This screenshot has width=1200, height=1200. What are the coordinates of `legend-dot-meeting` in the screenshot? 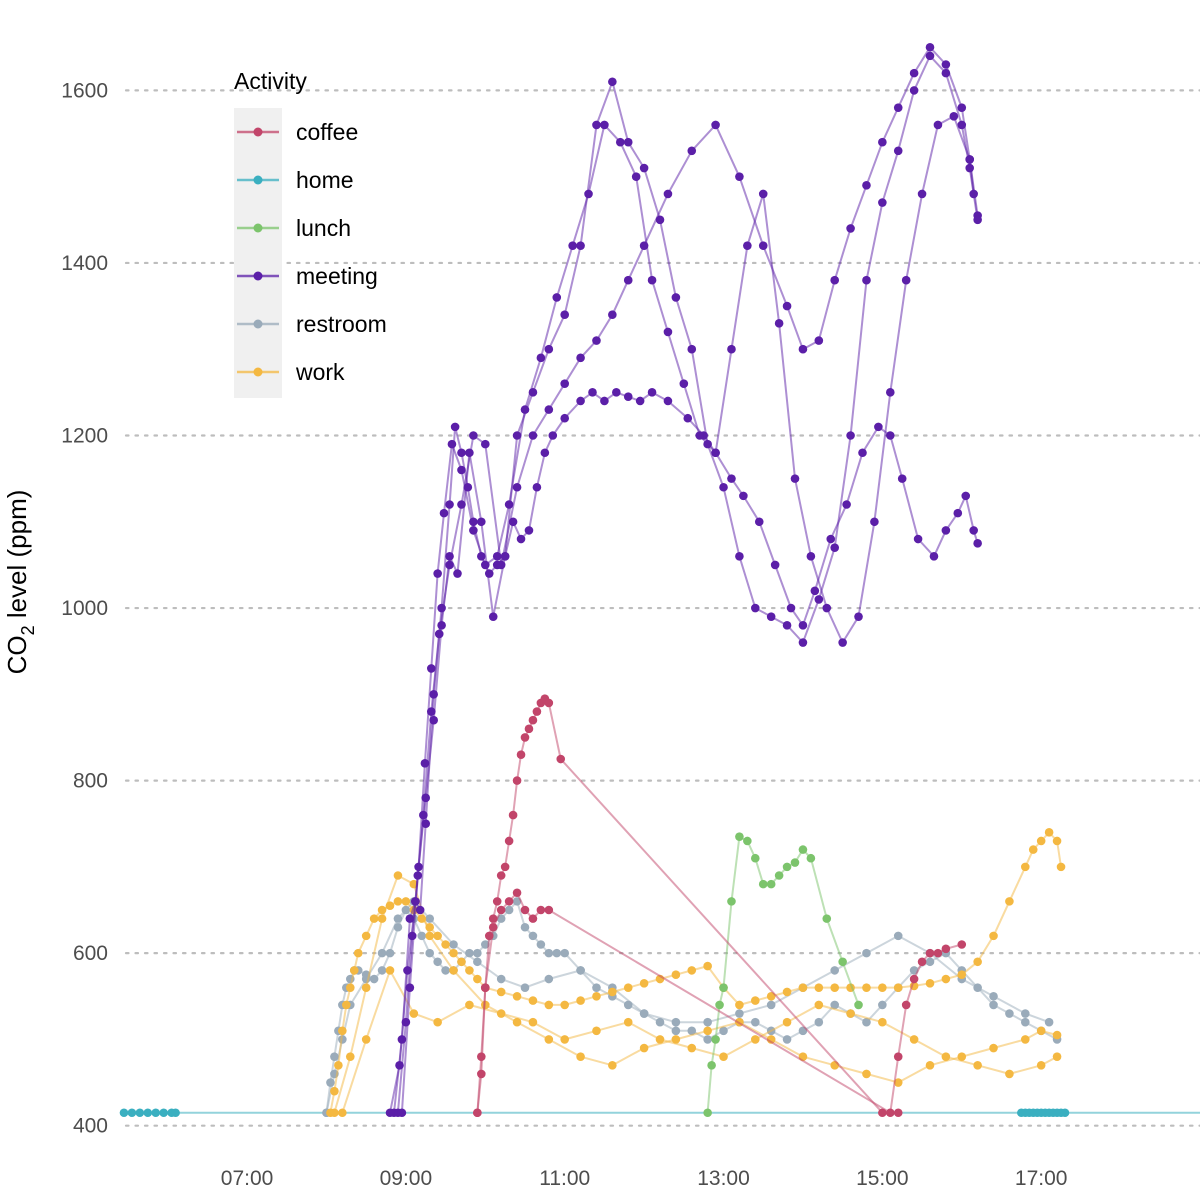 It's located at (258, 276).